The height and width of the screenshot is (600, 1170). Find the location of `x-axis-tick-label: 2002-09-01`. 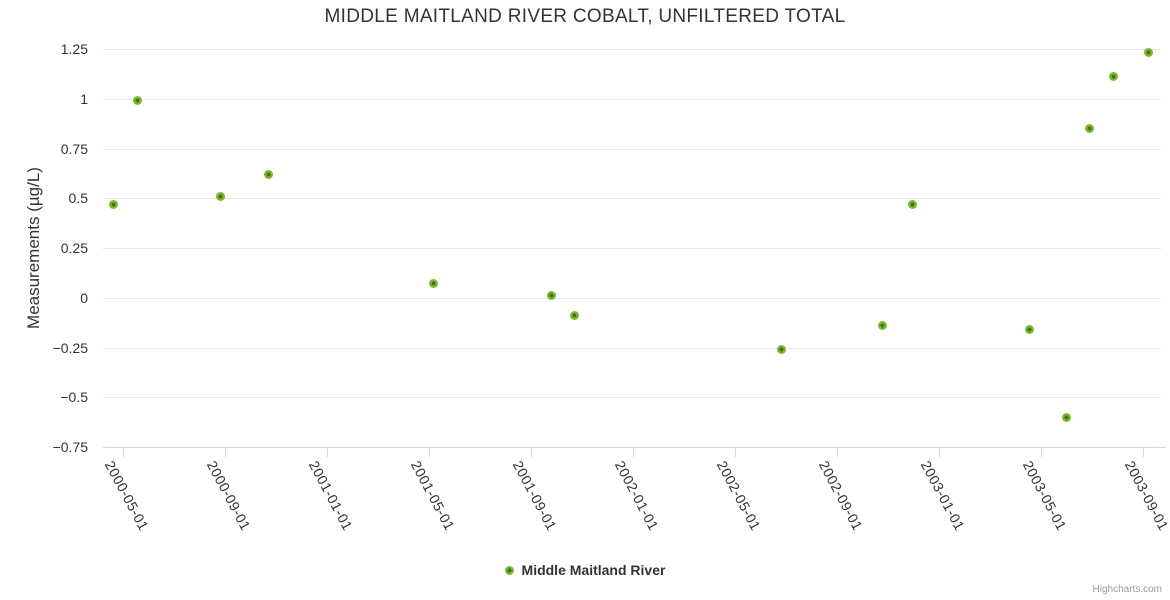

x-axis-tick-label: 2002-09-01 is located at coordinates (840, 496).